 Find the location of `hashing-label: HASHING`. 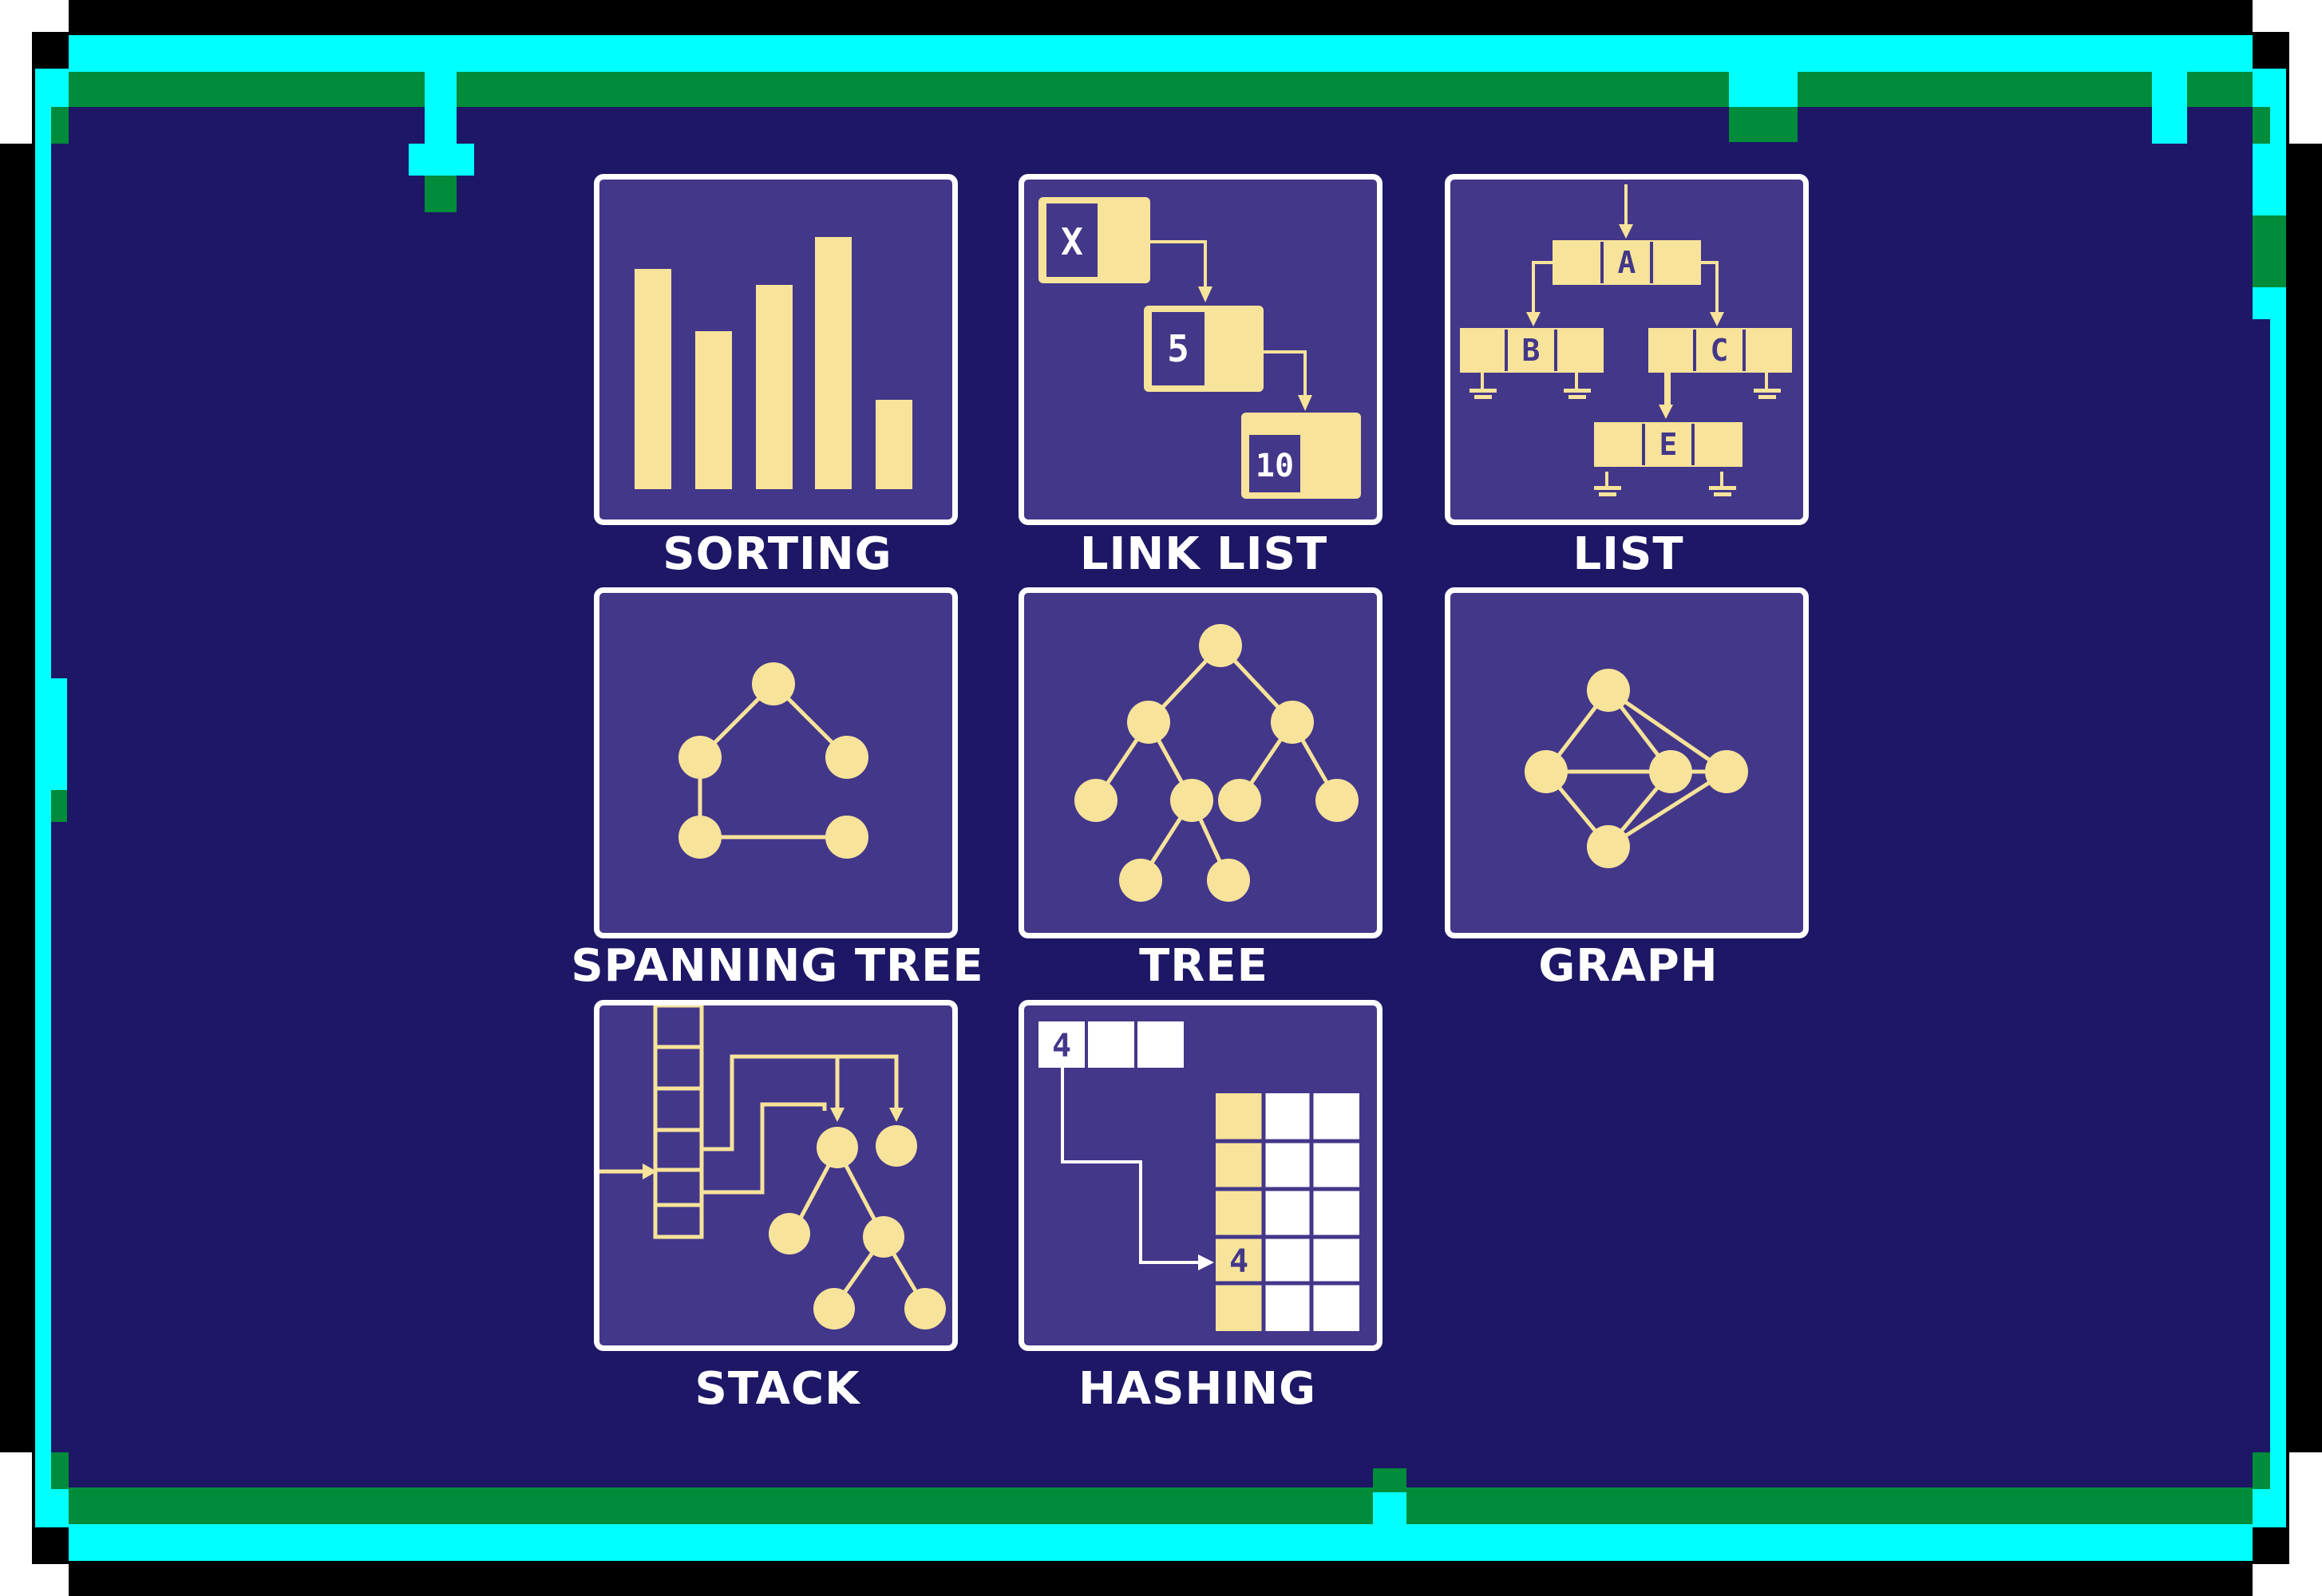

hashing-label: HASHING is located at coordinates (1197, 1389).